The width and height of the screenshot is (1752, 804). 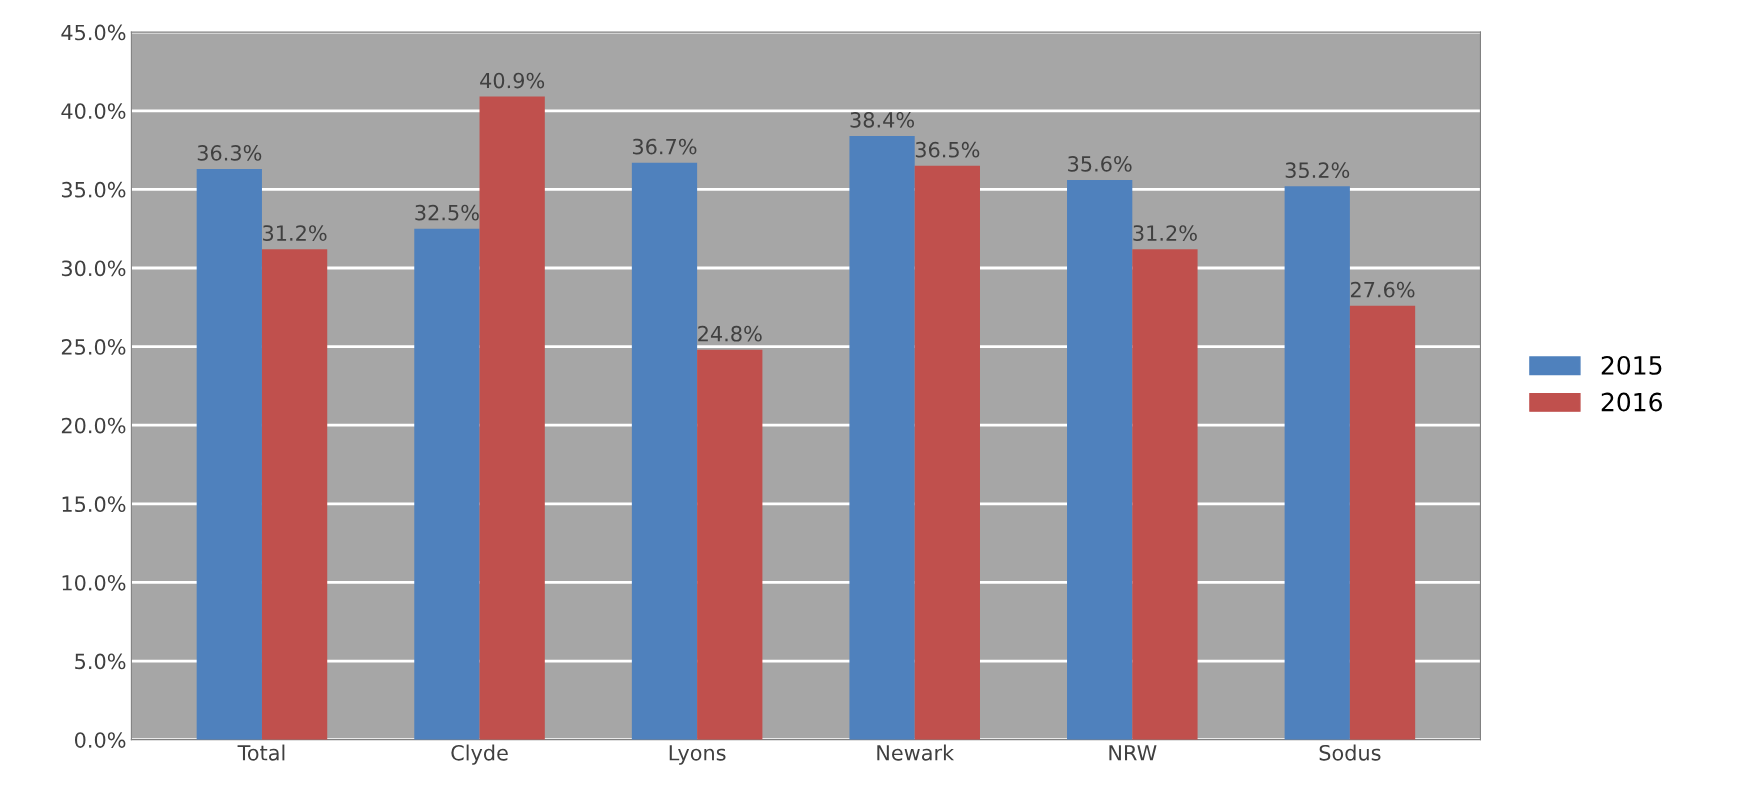 I want to click on data-label: 35.2%, so click(x=1317, y=170).